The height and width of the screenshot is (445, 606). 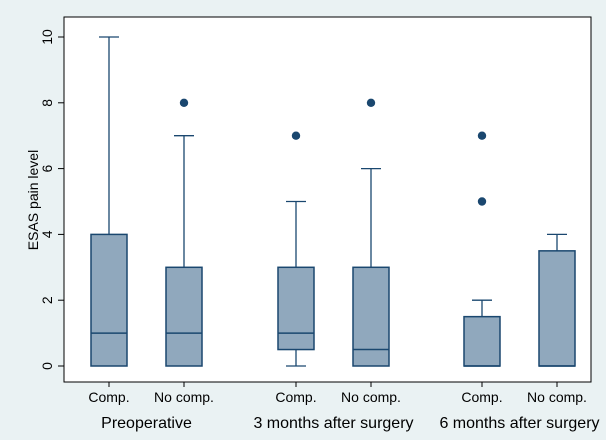 What do you see at coordinates (33, 200) in the screenshot?
I see `y-axis-label: ESAS pain level` at bounding box center [33, 200].